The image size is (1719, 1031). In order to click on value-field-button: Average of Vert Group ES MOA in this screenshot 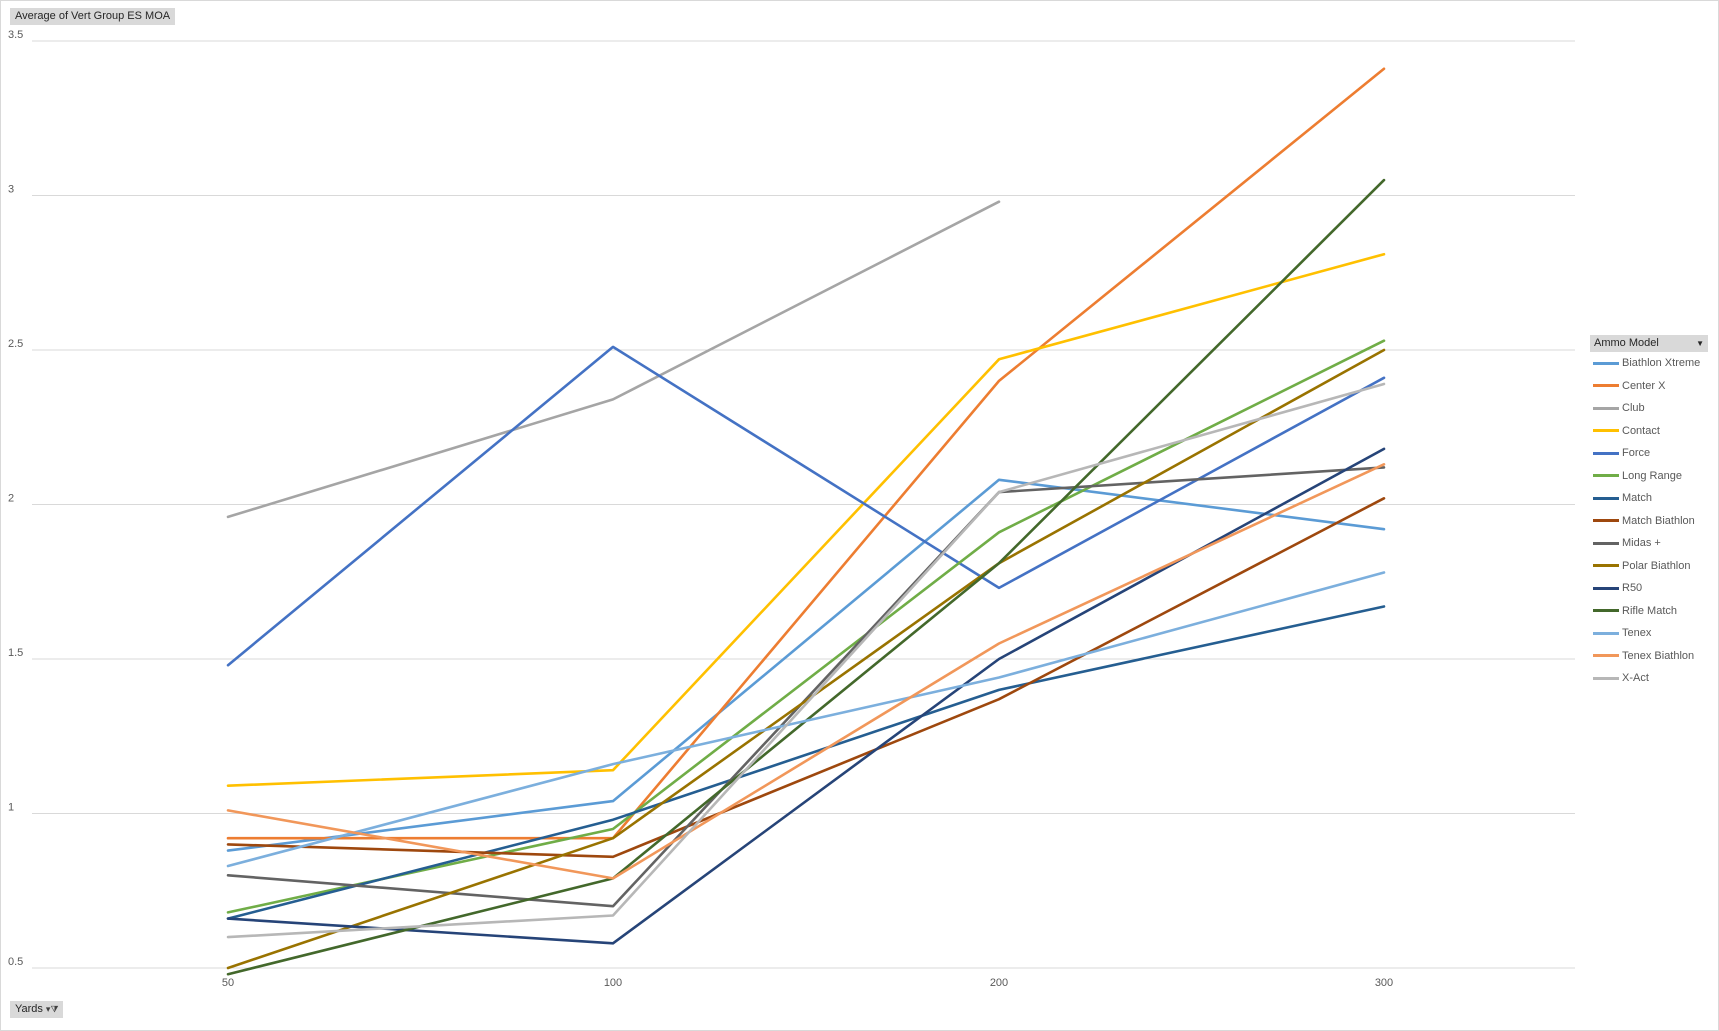, I will do `click(93, 16)`.